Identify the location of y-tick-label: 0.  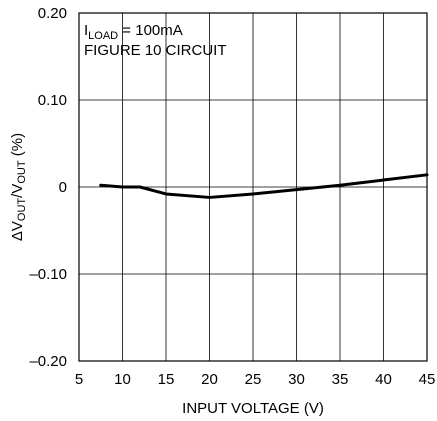
(63, 187).